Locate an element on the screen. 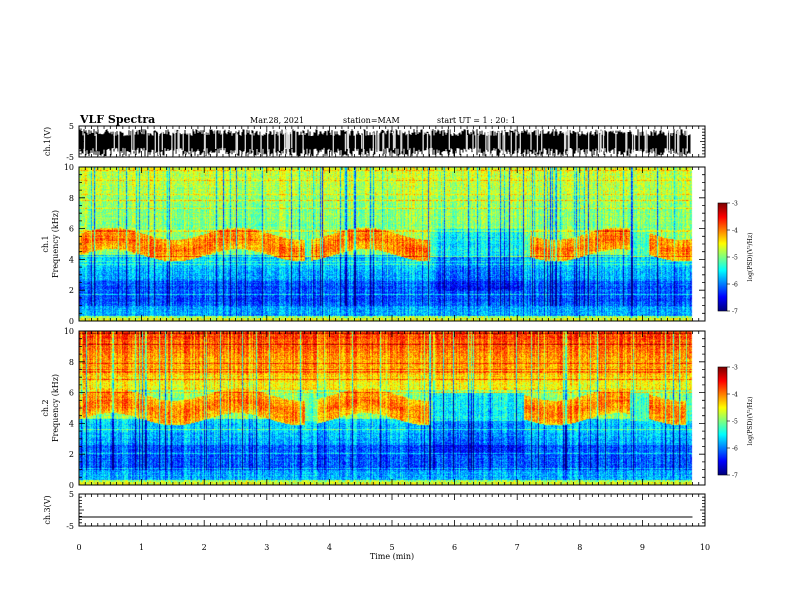 The height and width of the screenshot is (616, 792). x-tick-label: 9 is located at coordinates (642, 547).